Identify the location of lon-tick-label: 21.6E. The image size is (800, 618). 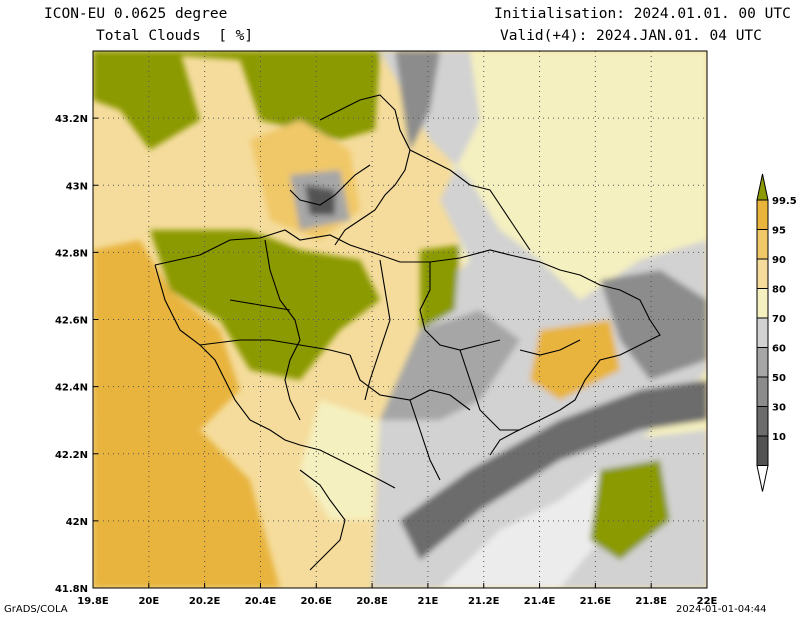
(596, 601).